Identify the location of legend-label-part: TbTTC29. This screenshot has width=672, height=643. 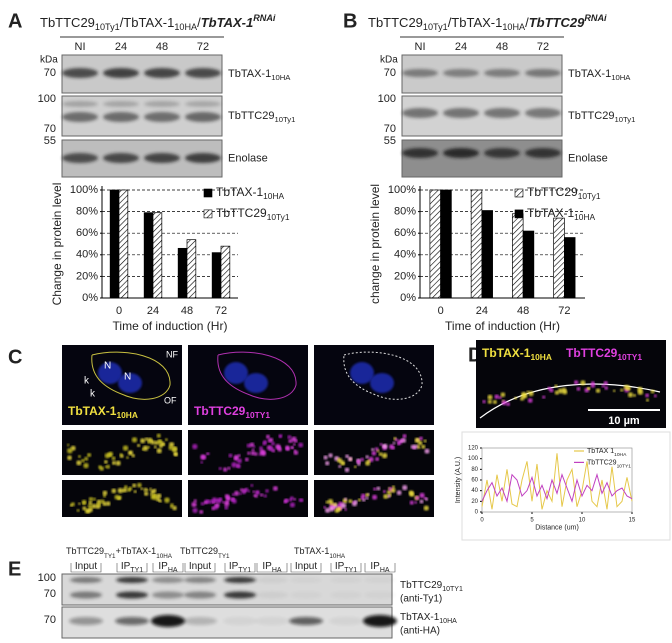
(602, 462).